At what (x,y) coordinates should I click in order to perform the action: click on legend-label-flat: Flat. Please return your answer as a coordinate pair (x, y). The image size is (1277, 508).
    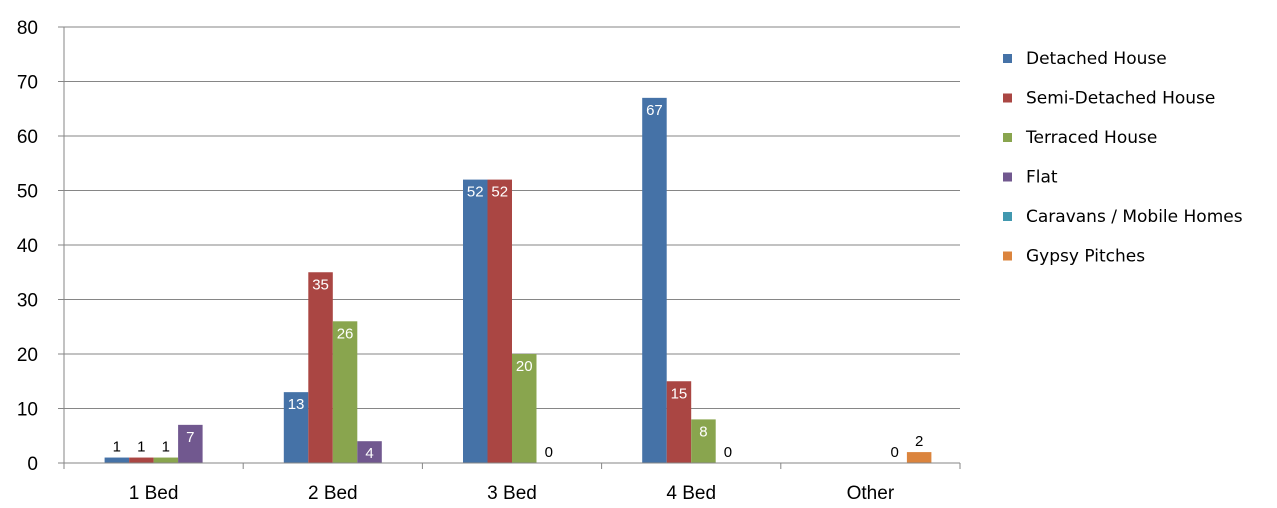
    Looking at the image, I should click on (1042, 178).